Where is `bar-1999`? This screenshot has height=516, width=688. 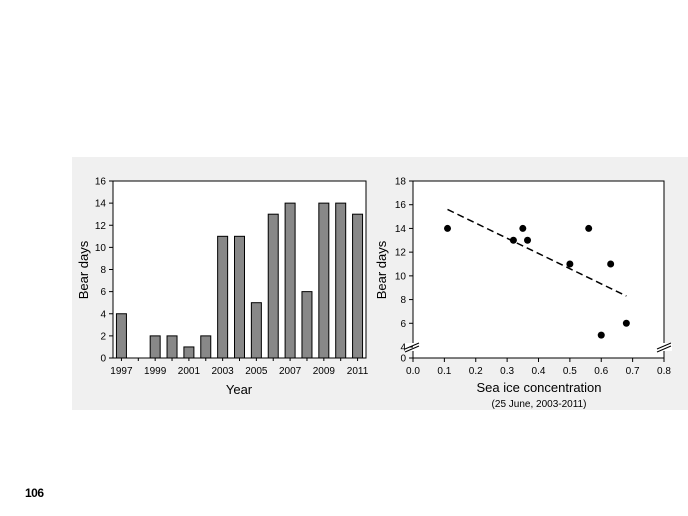 bar-1999 is located at coordinates (155, 347).